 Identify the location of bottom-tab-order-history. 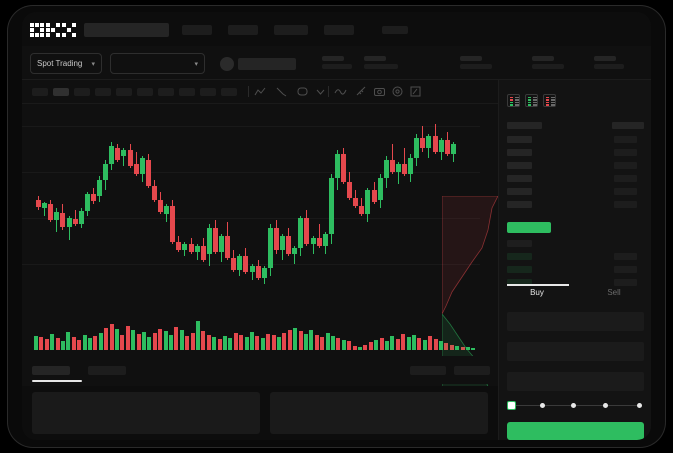
(107, 370).